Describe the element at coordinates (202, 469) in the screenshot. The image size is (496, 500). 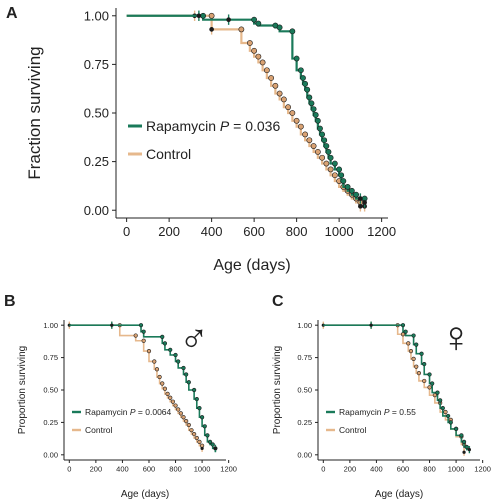
I see `x-tick-label: 1000` at that location.